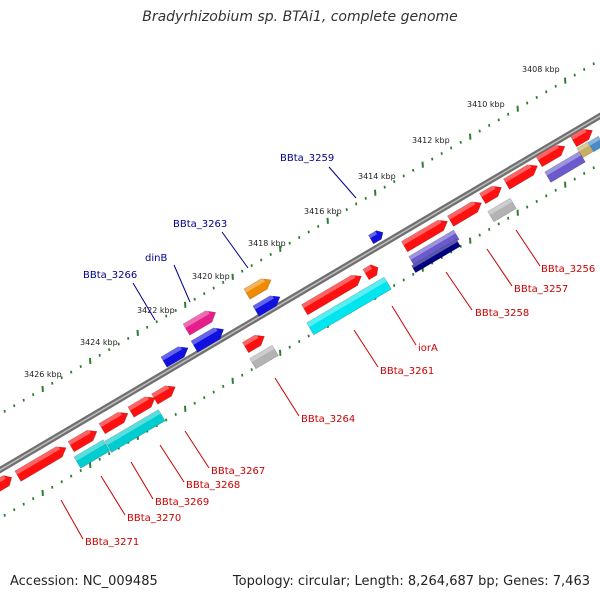 This screenshot has height=600, width=600. Describe the element at coordinates (182, 502) in the screenshot. I see `feature-label-bbta-3269: BBta_3269` at that location.